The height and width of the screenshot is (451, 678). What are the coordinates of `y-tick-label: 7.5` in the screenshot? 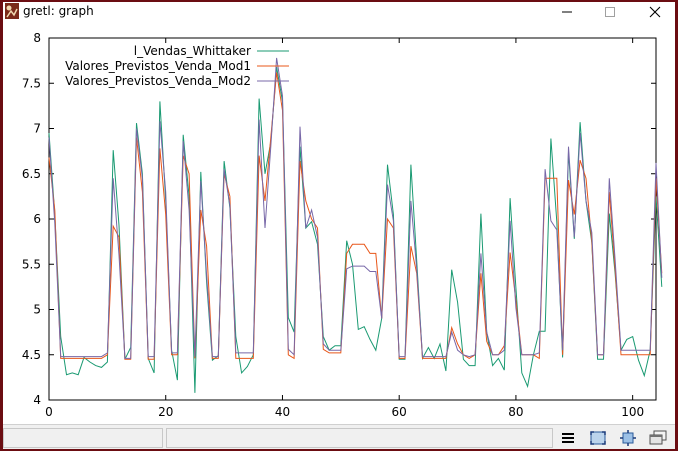 It's located at (31, 83).